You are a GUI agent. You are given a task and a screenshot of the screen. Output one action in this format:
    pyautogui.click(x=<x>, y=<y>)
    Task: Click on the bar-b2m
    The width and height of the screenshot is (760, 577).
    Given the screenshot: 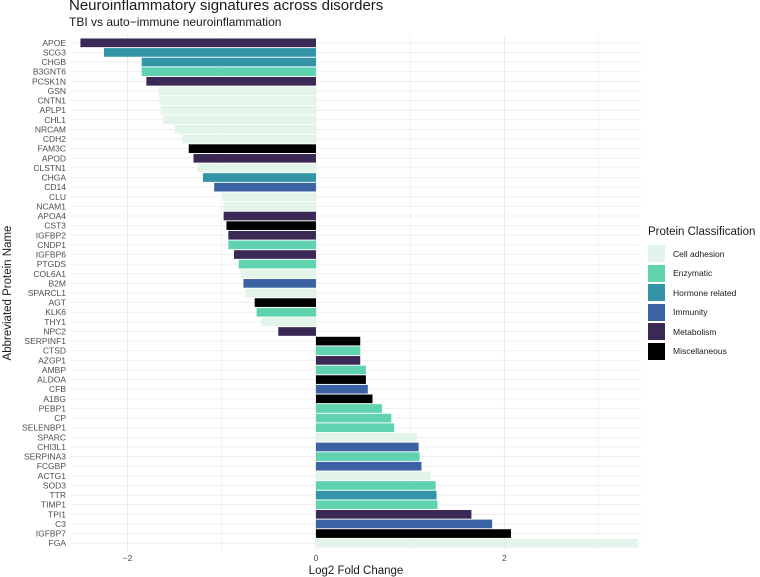 What is the action you would take?
    pyautogui.click(x=279, y=283)
    